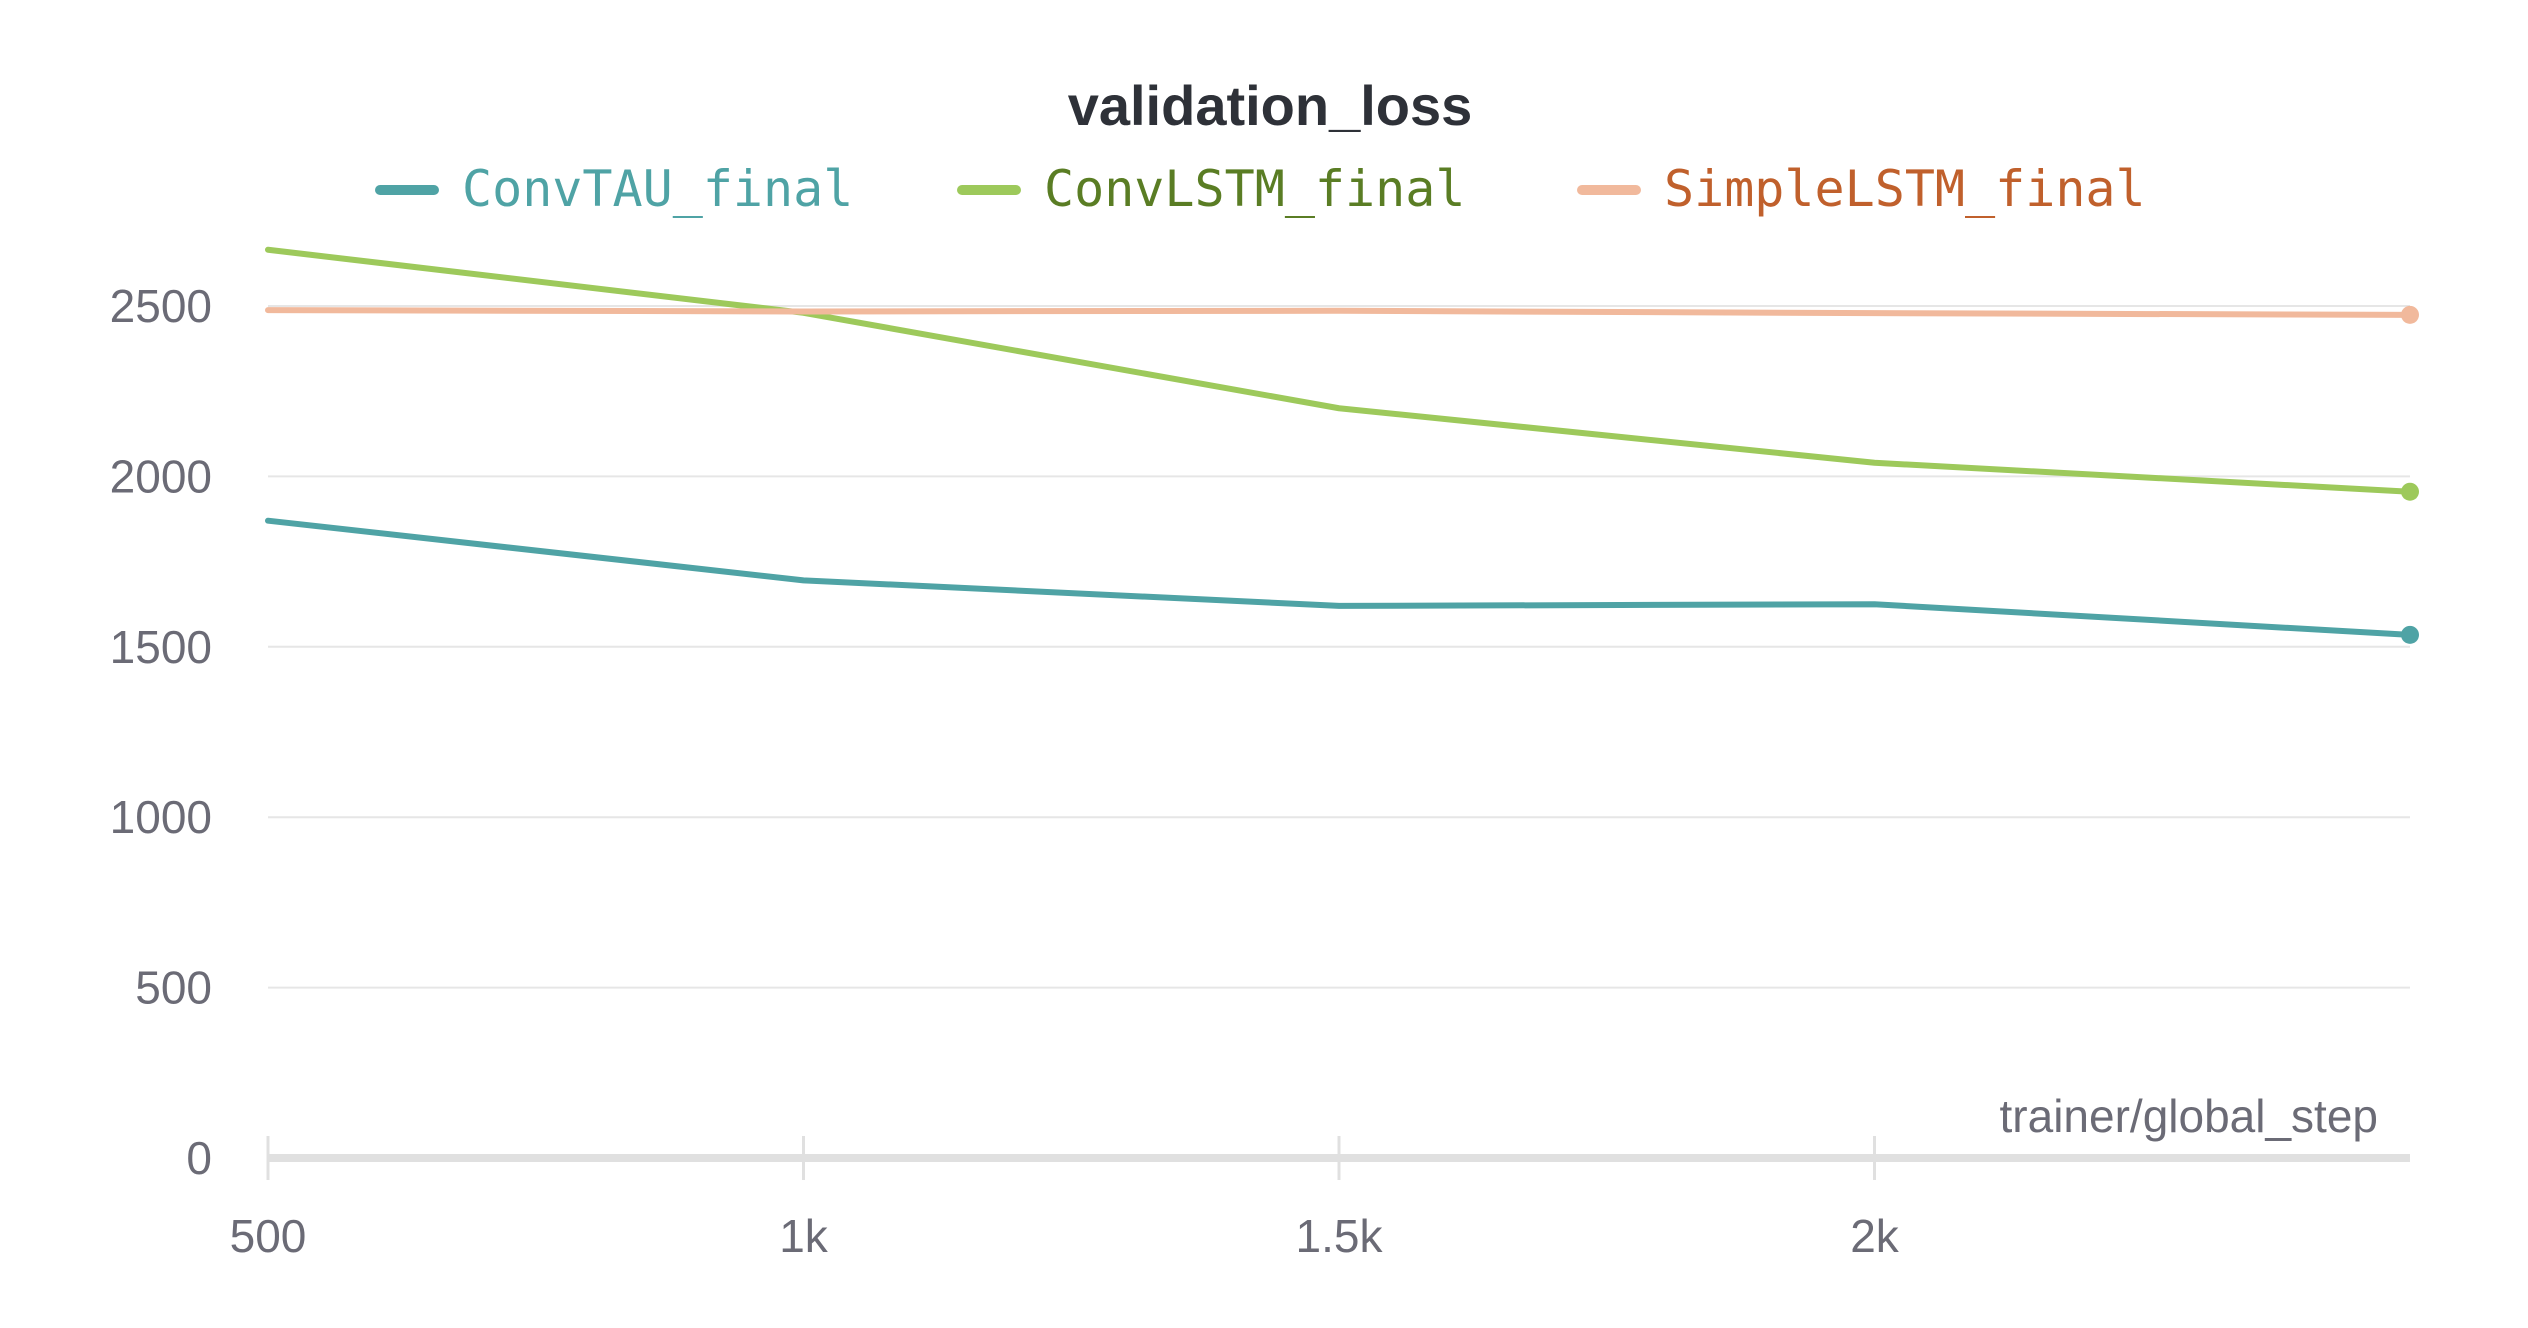  What do you see at coordinates (161, 732) in the screenshot?
I see `y-axis: 0 500 1000 1500 2000 2500` at bounding box center [161, 732].